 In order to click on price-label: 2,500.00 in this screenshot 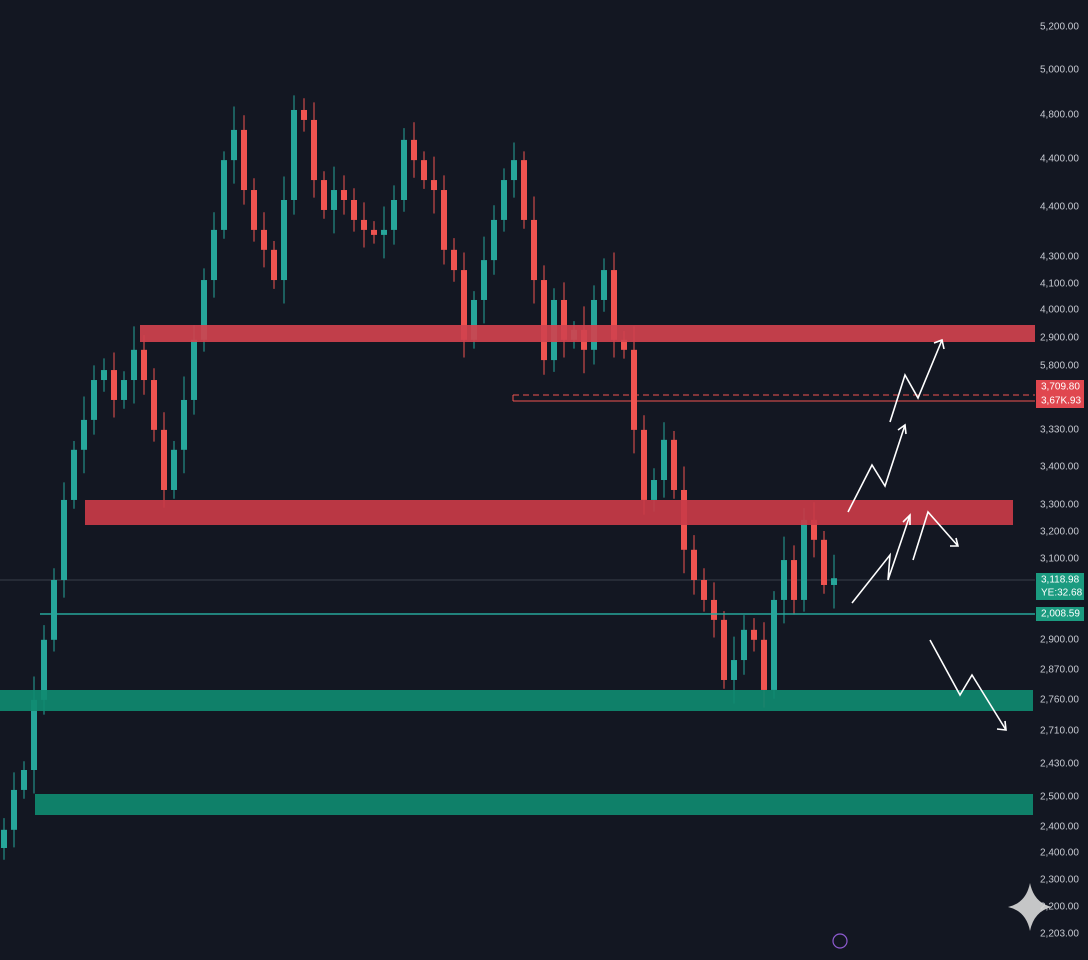, I will do `click(1059, 797)`.